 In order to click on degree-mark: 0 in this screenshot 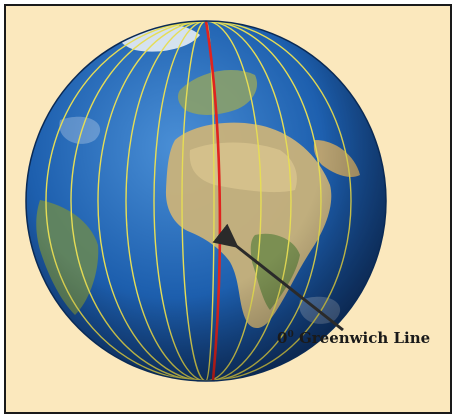, I will do `click(290, 335)`.